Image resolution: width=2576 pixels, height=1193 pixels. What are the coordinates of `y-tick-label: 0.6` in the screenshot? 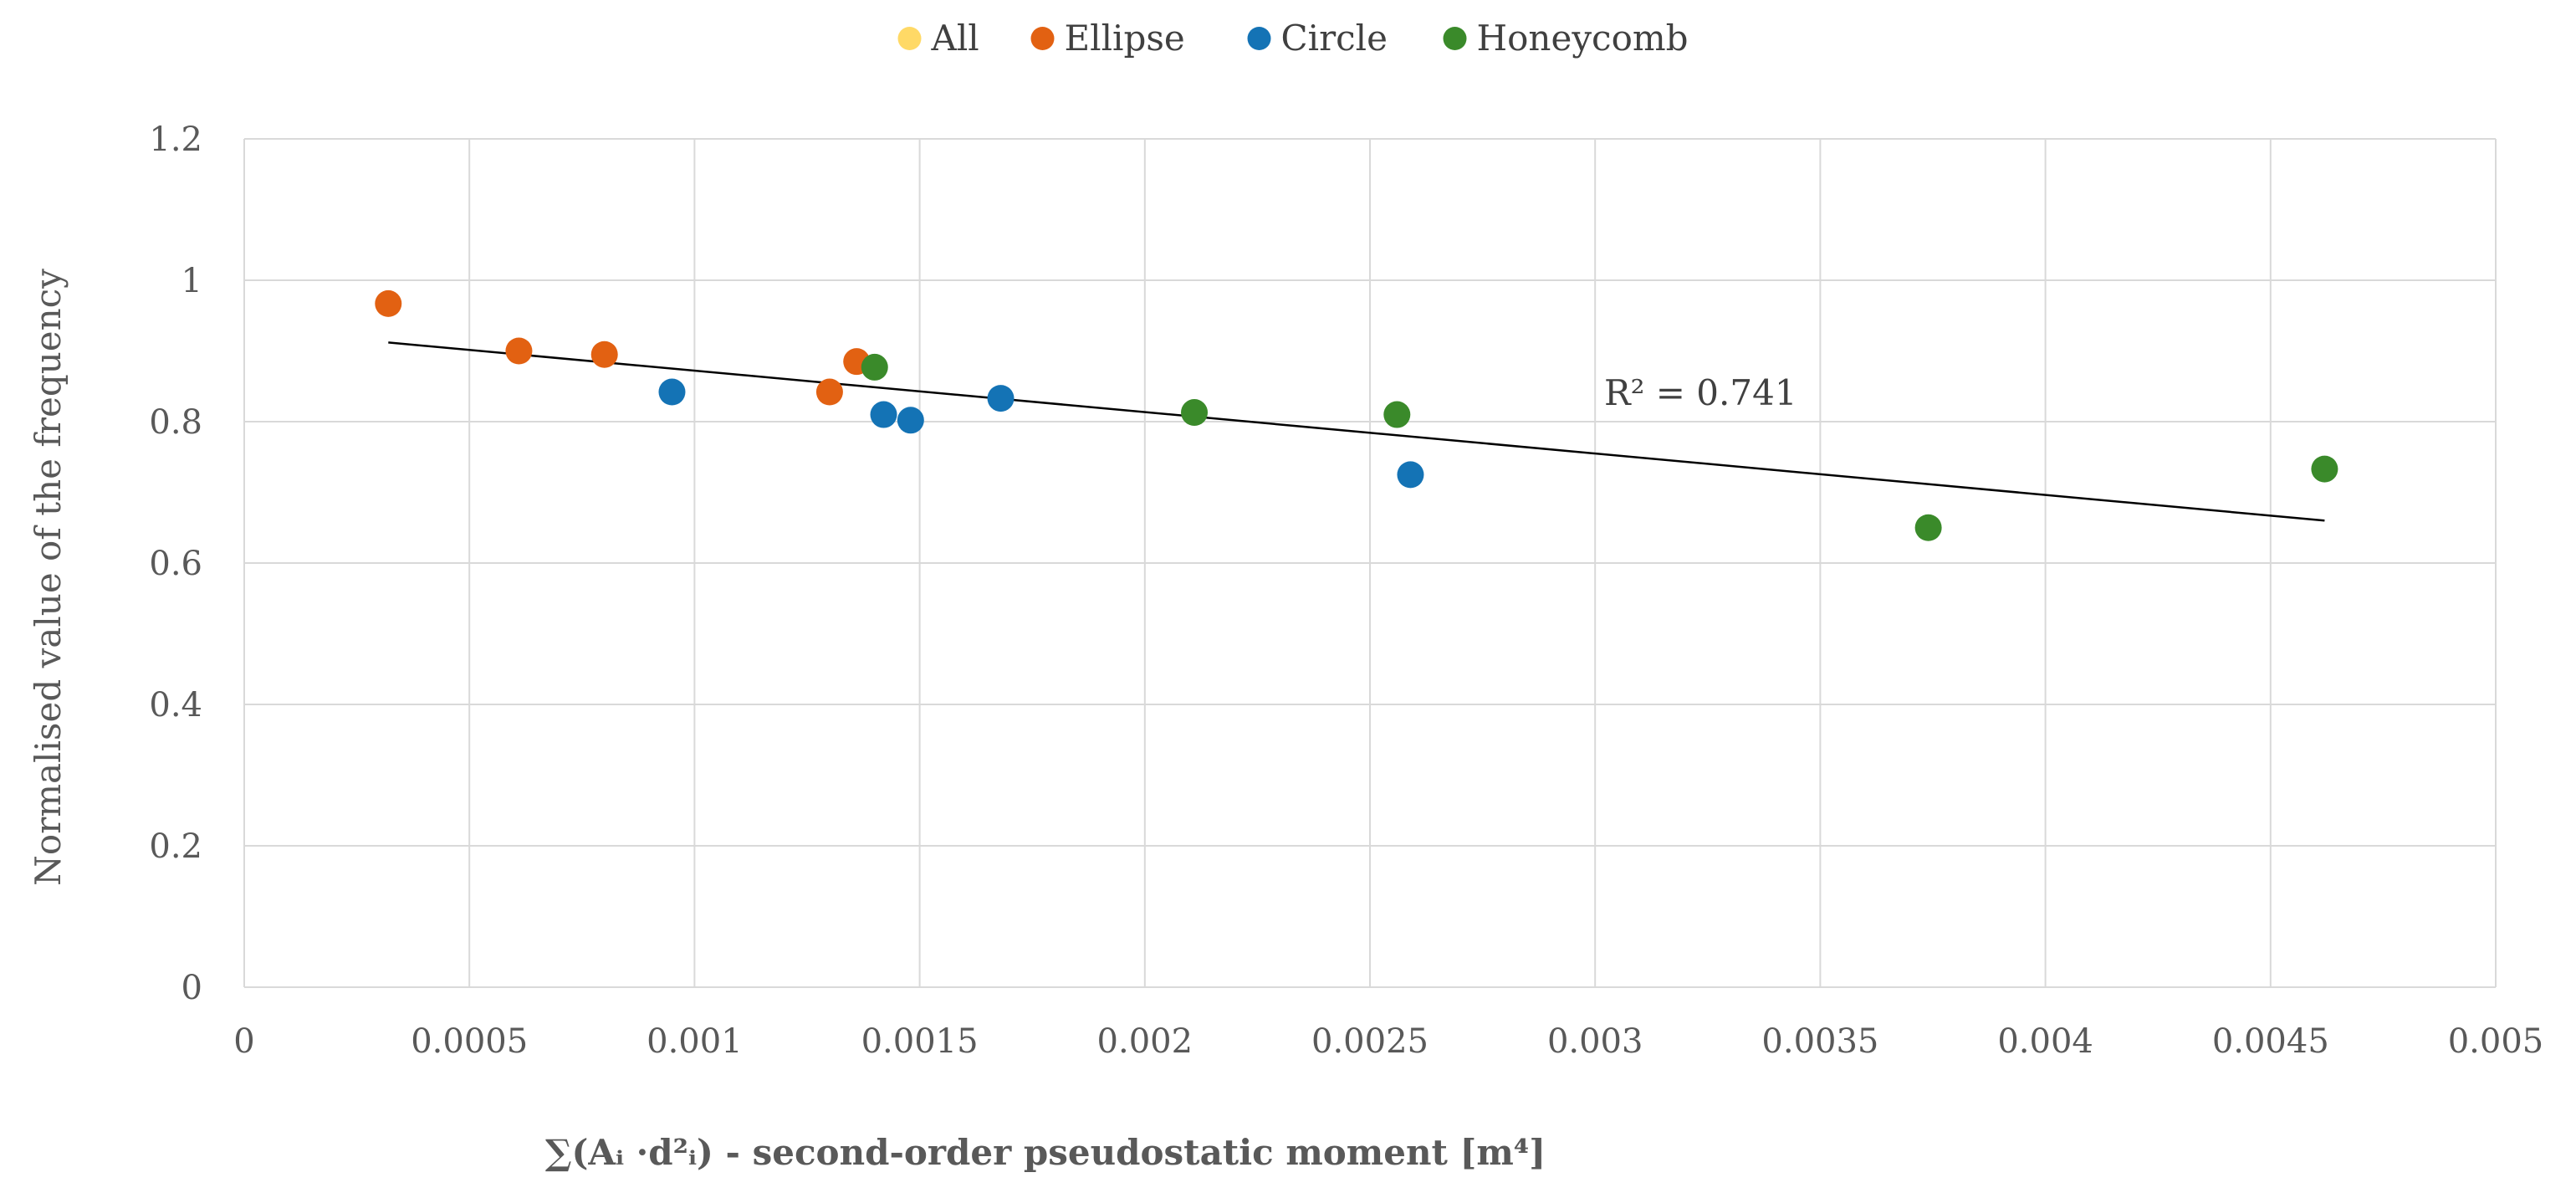 It's located at (175, 564).